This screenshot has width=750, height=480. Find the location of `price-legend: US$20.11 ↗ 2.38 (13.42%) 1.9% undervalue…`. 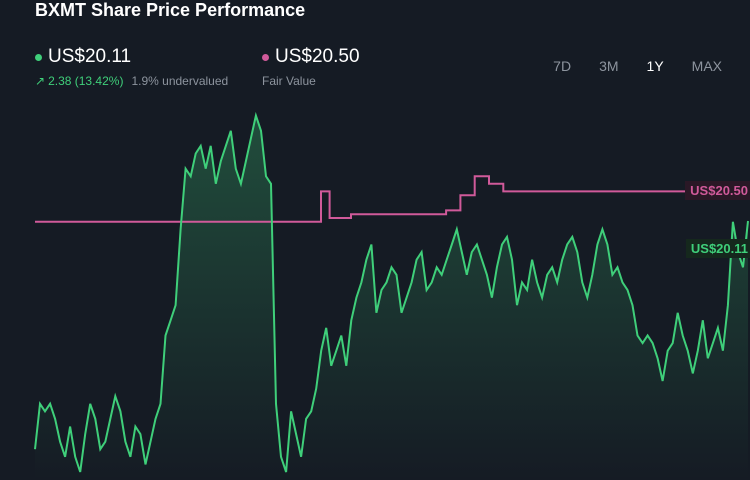

price-legend: US$20.11 ↗ 2.38 (13.42%) 1.9% undervalue… is located at coordinates (131, 67).